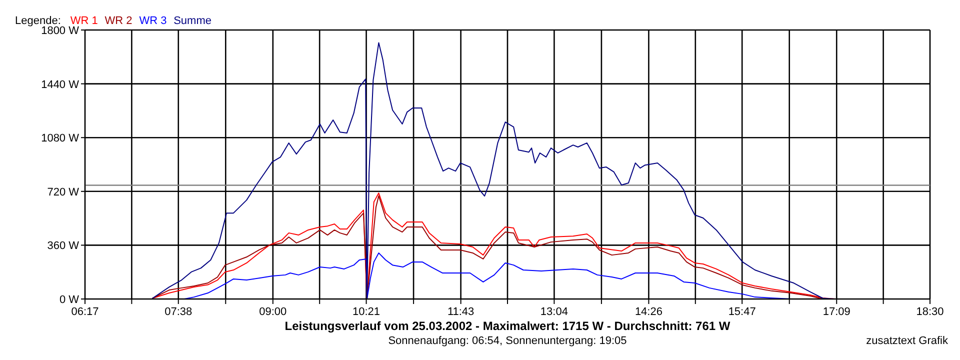  I want to click on x-tick-label: 14:26, so click(648, 312).